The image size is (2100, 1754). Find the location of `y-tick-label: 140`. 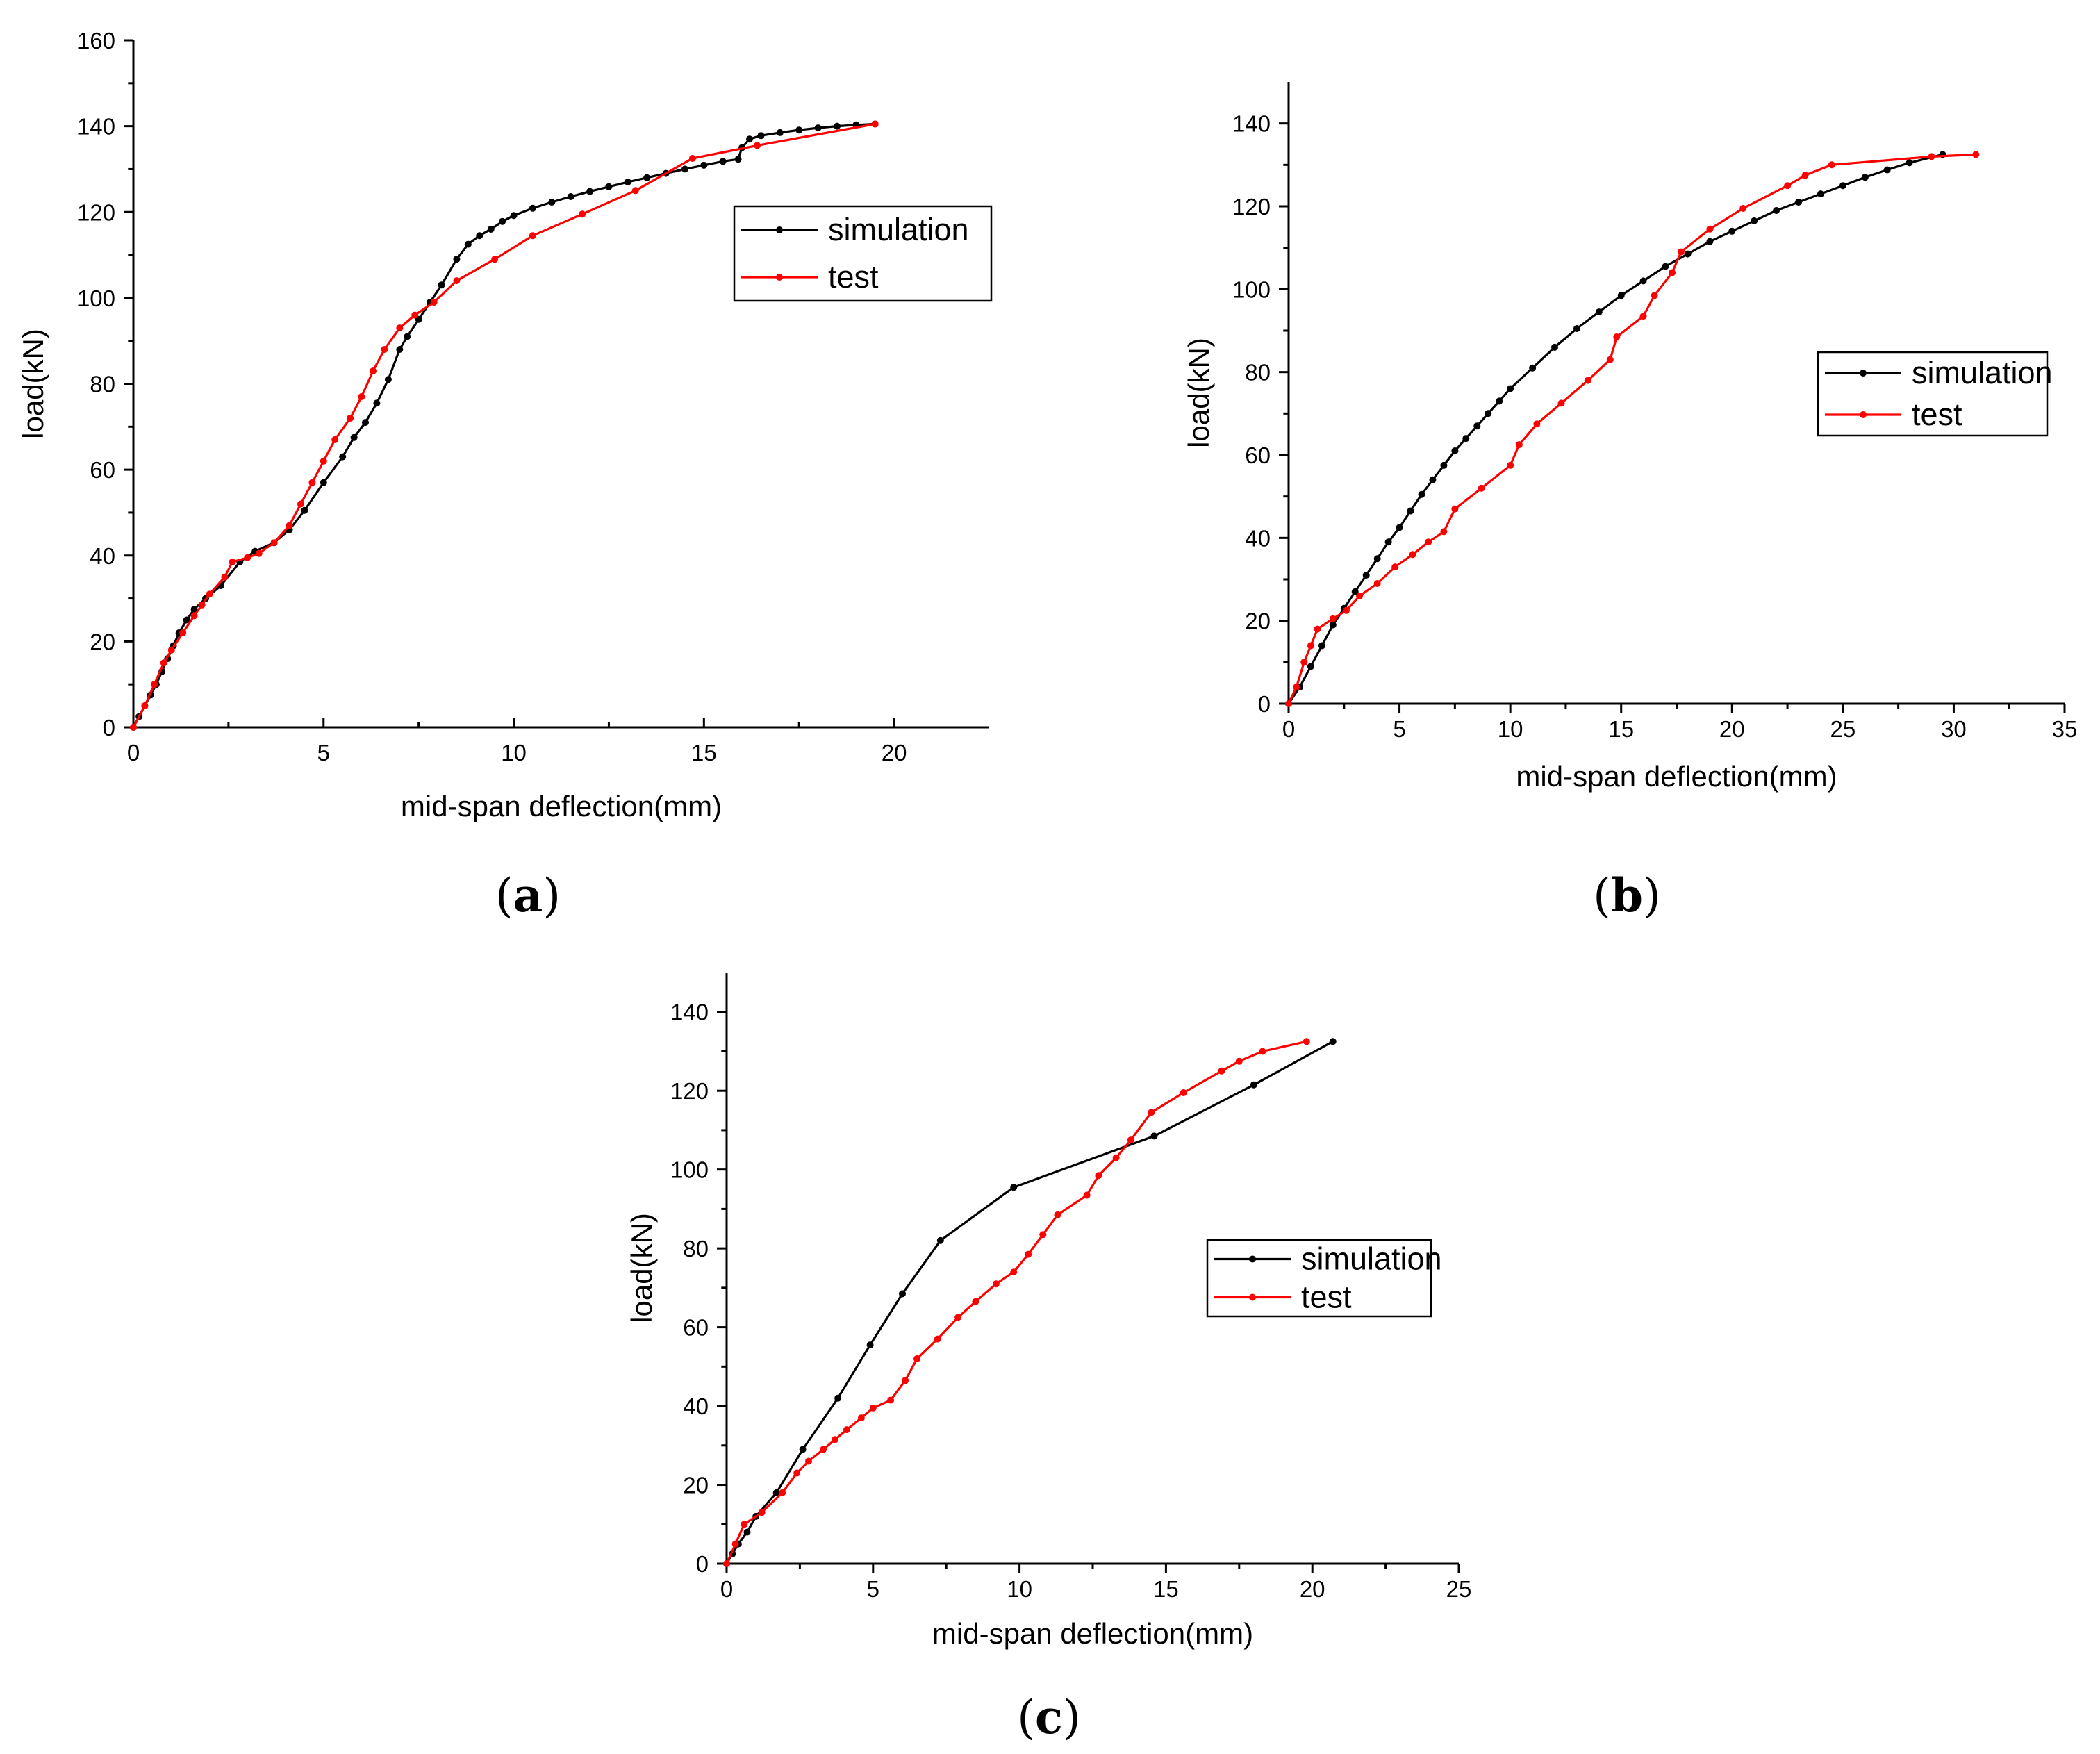

y-tick-label: 140 is located at coordinates (689, 1012).